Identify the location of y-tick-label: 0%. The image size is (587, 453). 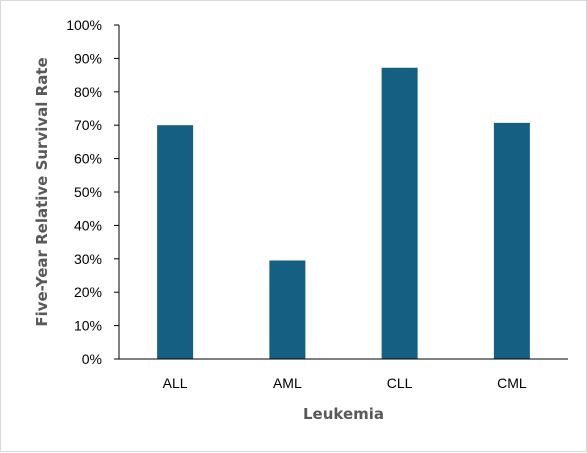
(92, 359).